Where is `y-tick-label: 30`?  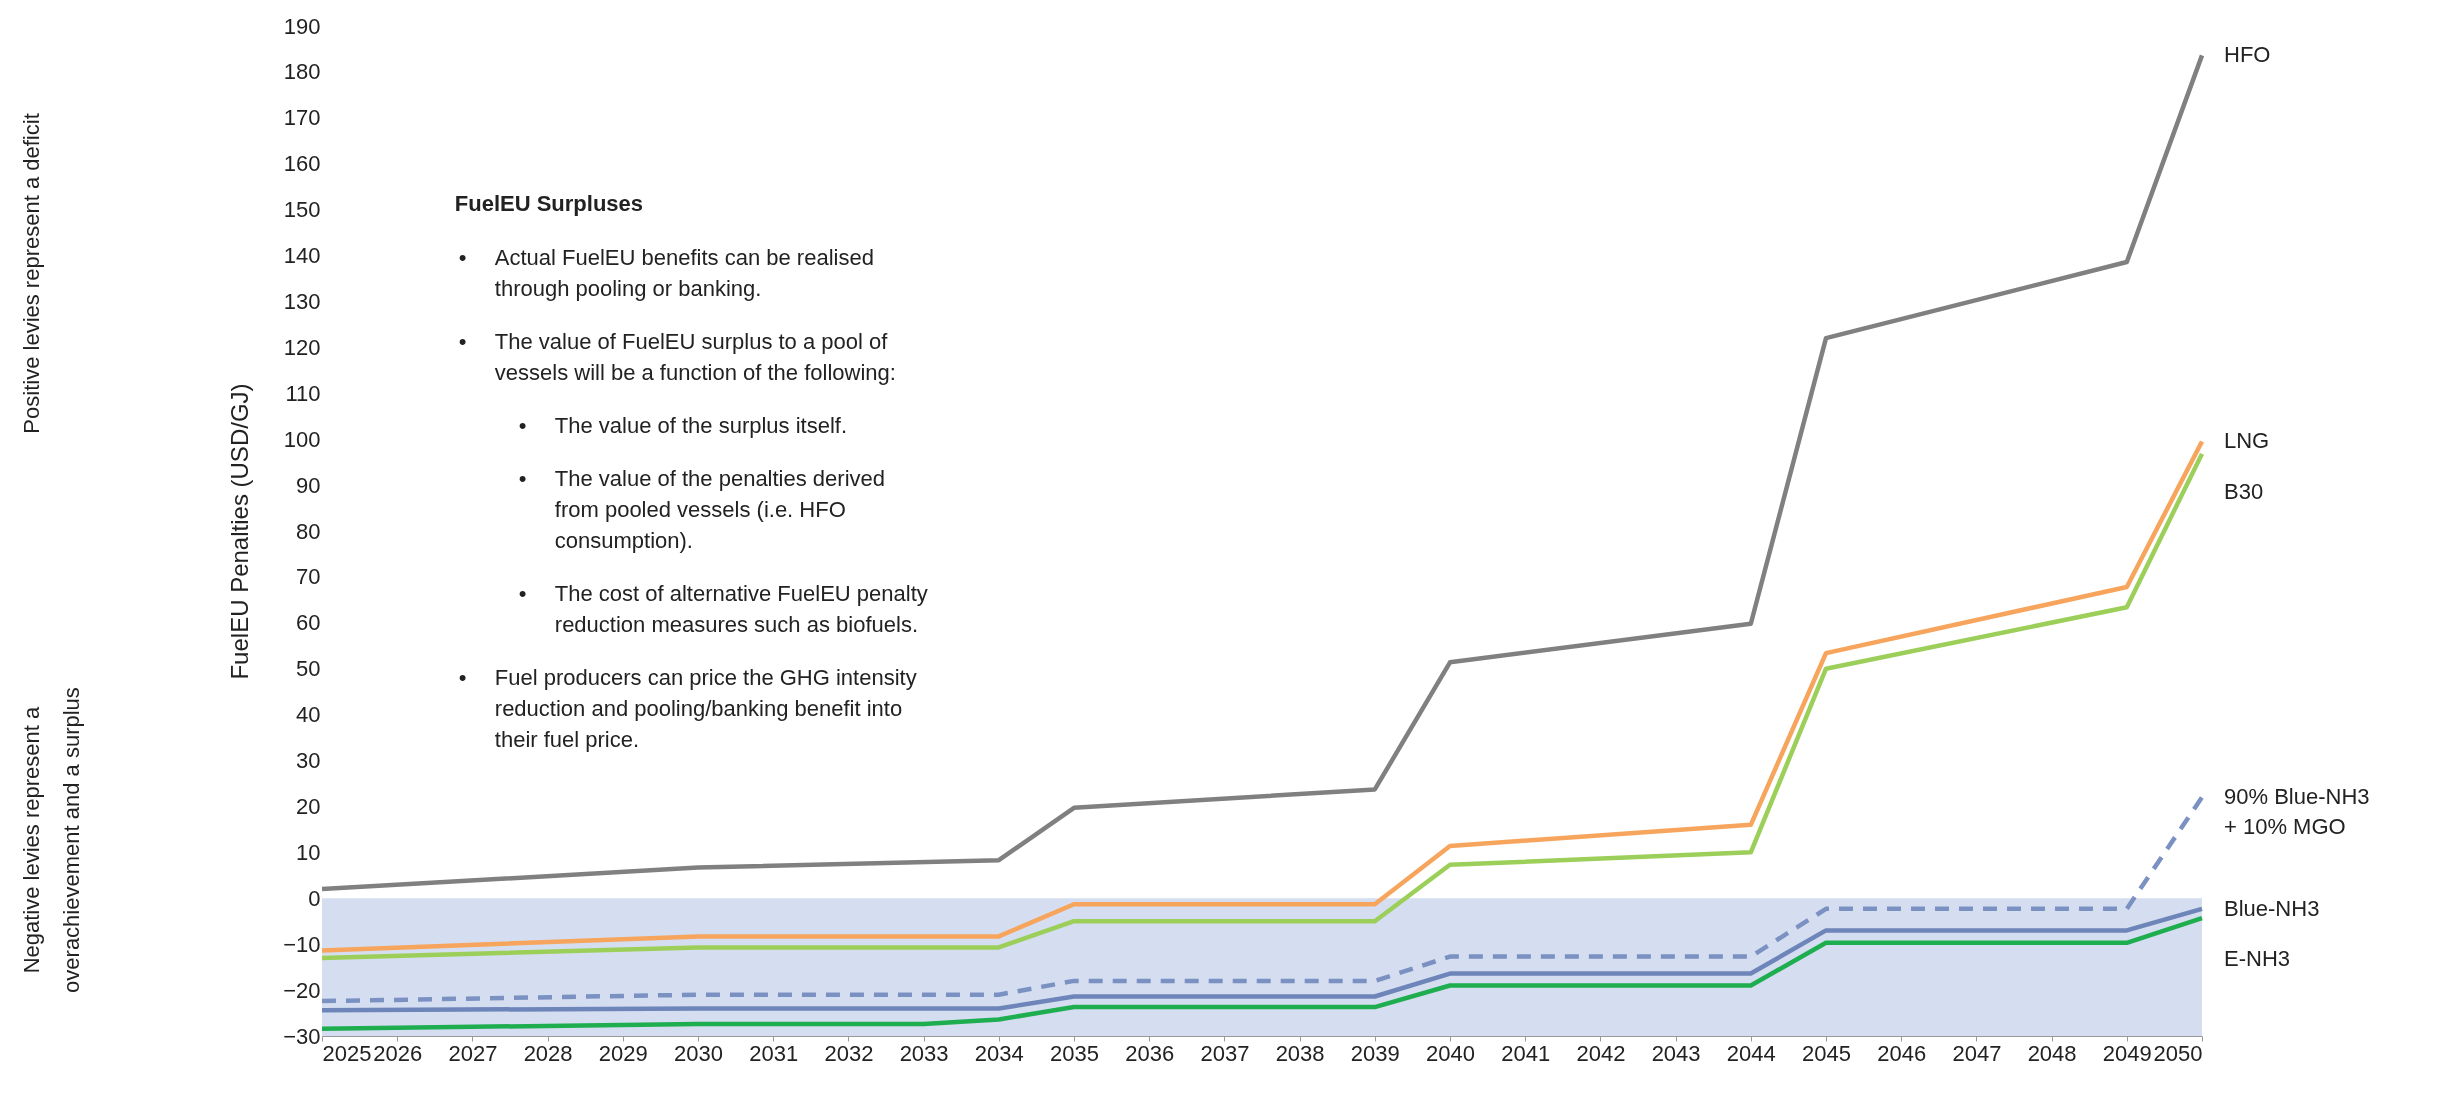 y-tick-label: 30 is located at coordinates (308, 761).